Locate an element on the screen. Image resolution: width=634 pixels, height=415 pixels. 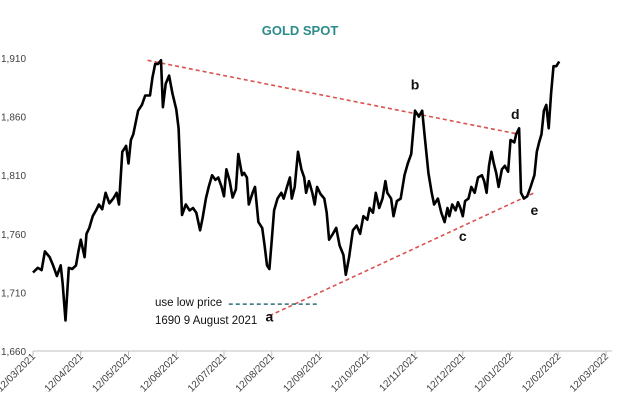
x-tick-label: 12/02/2022 is located at coordinates (541, 372).